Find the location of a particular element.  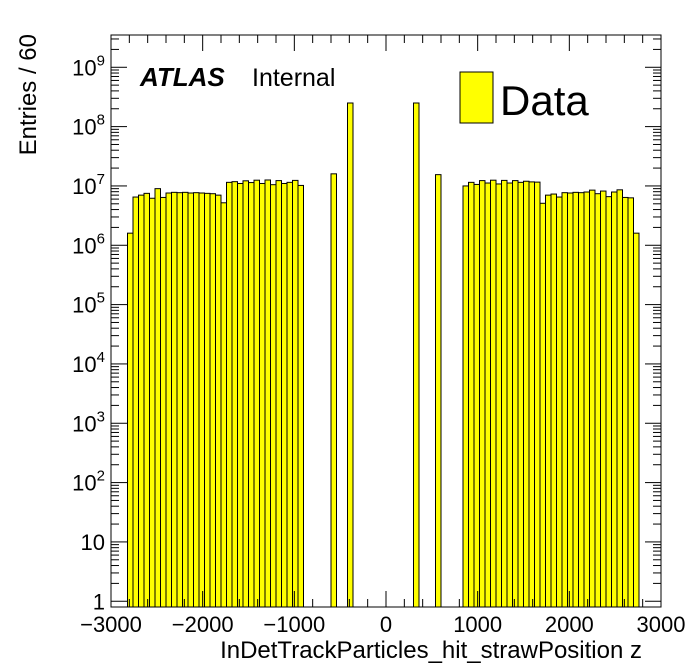

y-tick-label: 10² is located at coordinates (88, 482).